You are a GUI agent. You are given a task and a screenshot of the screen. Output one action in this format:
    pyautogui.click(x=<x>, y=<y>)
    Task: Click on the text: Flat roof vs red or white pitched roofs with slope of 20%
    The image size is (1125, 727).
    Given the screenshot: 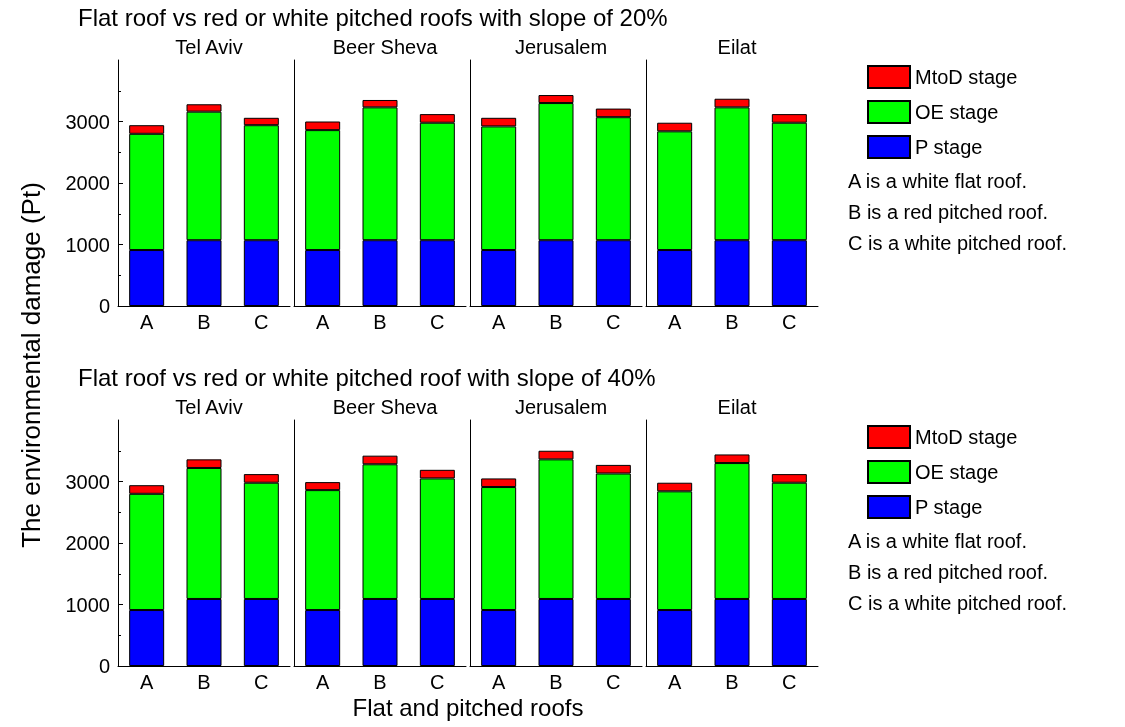 What is the action you would take?
    pyautogui.click(x=373, y=18)
    